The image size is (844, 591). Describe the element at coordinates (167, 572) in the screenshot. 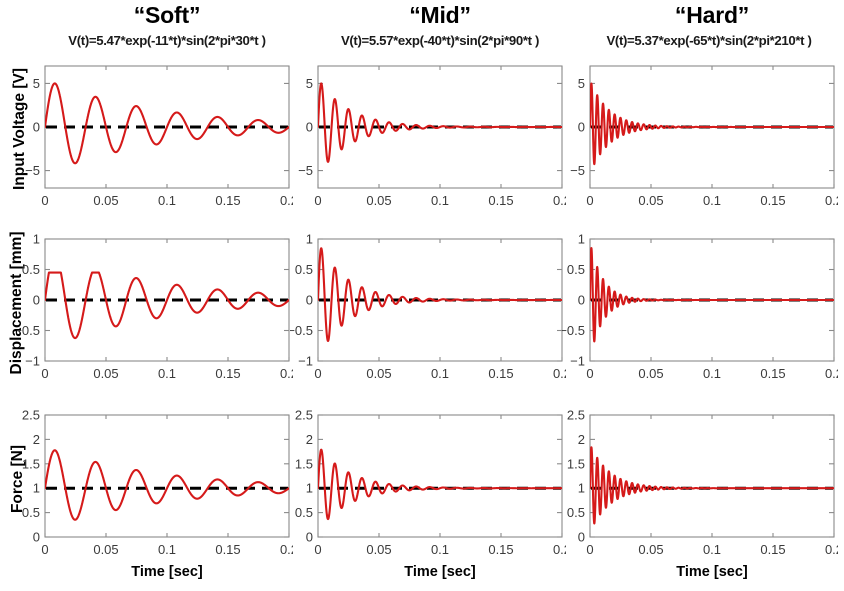

I see `xlabel-soft: Time [sec]` at that location.